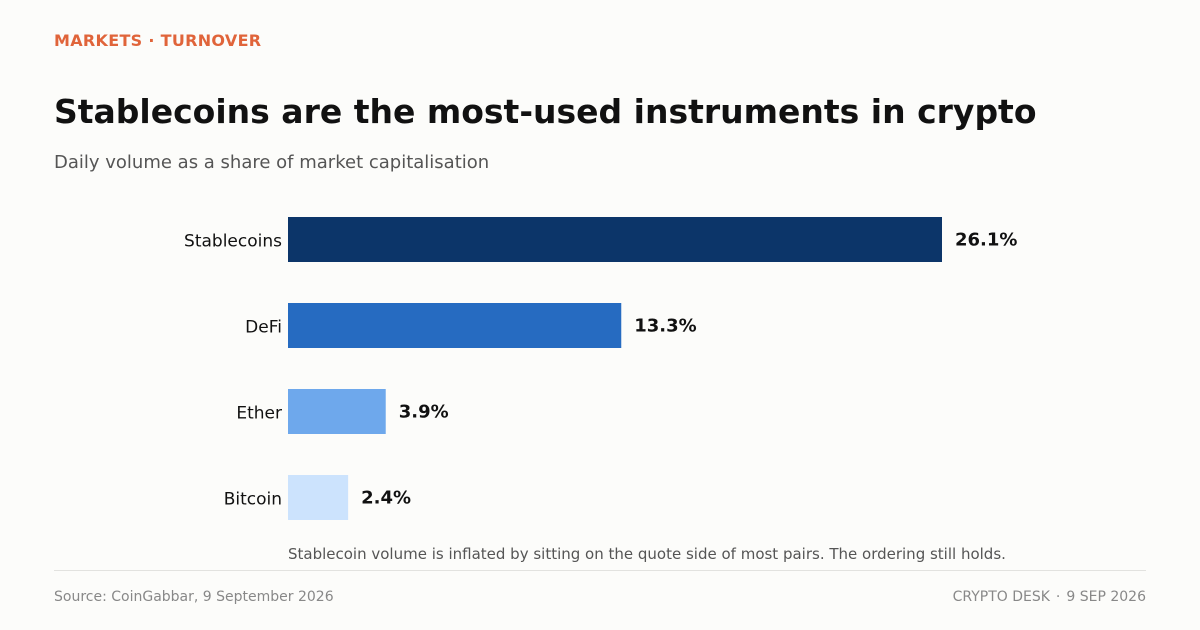  I want to click on footer-brand: CRYPTO DESK · 9 SEP 2026, so click(1049, 597).